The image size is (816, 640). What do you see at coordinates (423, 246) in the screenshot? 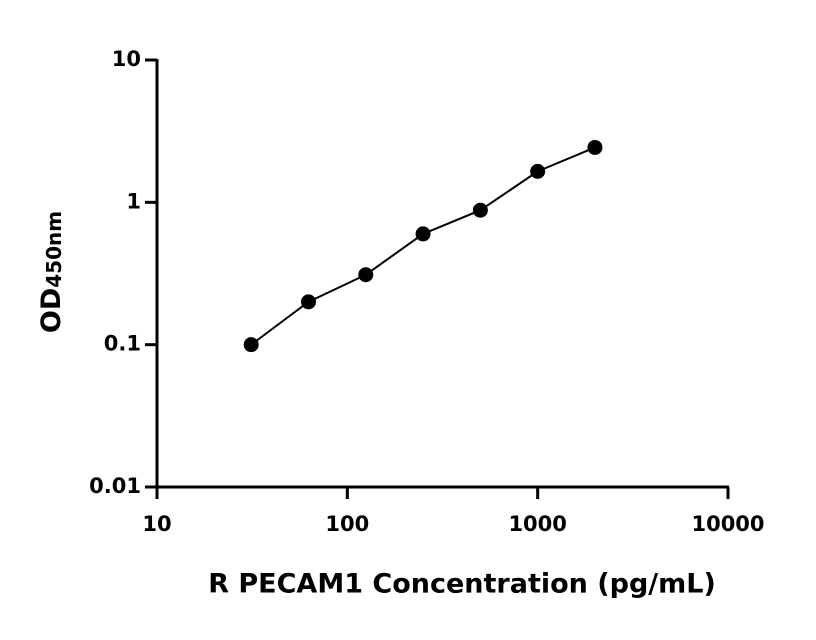
I see `fit-line` at bounding box center [423, 246].